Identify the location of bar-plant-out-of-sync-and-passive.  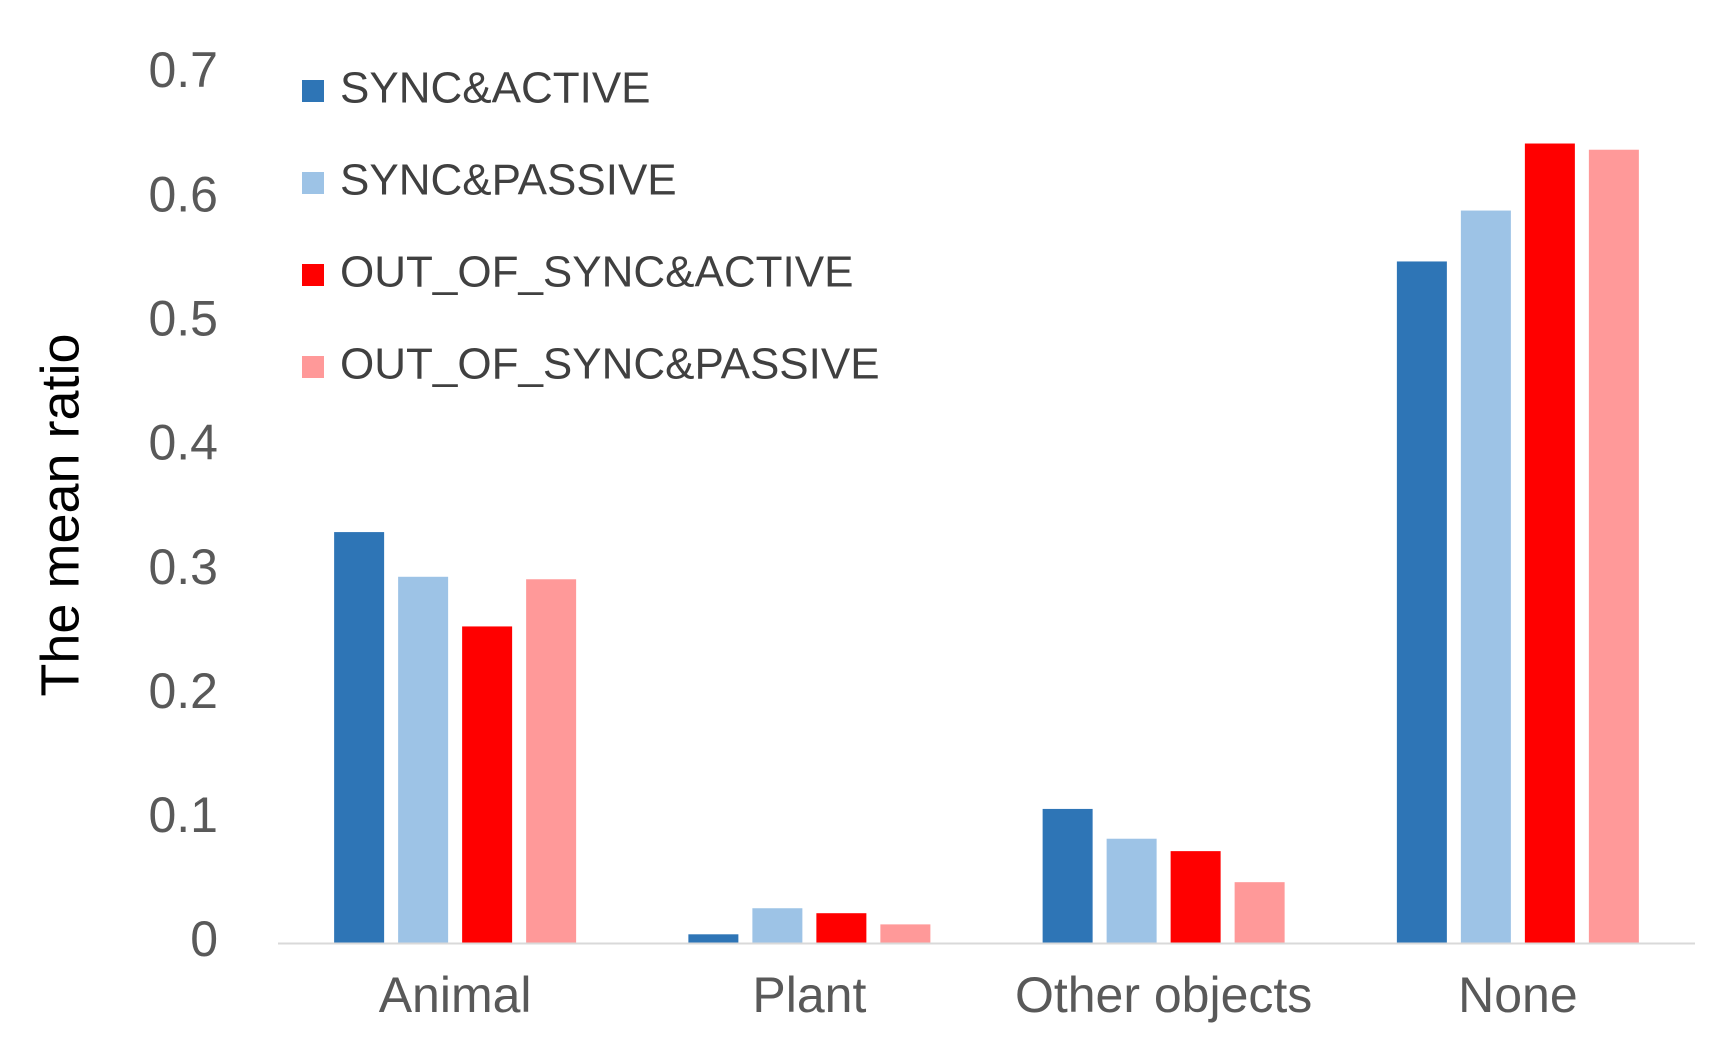
(905, 933).